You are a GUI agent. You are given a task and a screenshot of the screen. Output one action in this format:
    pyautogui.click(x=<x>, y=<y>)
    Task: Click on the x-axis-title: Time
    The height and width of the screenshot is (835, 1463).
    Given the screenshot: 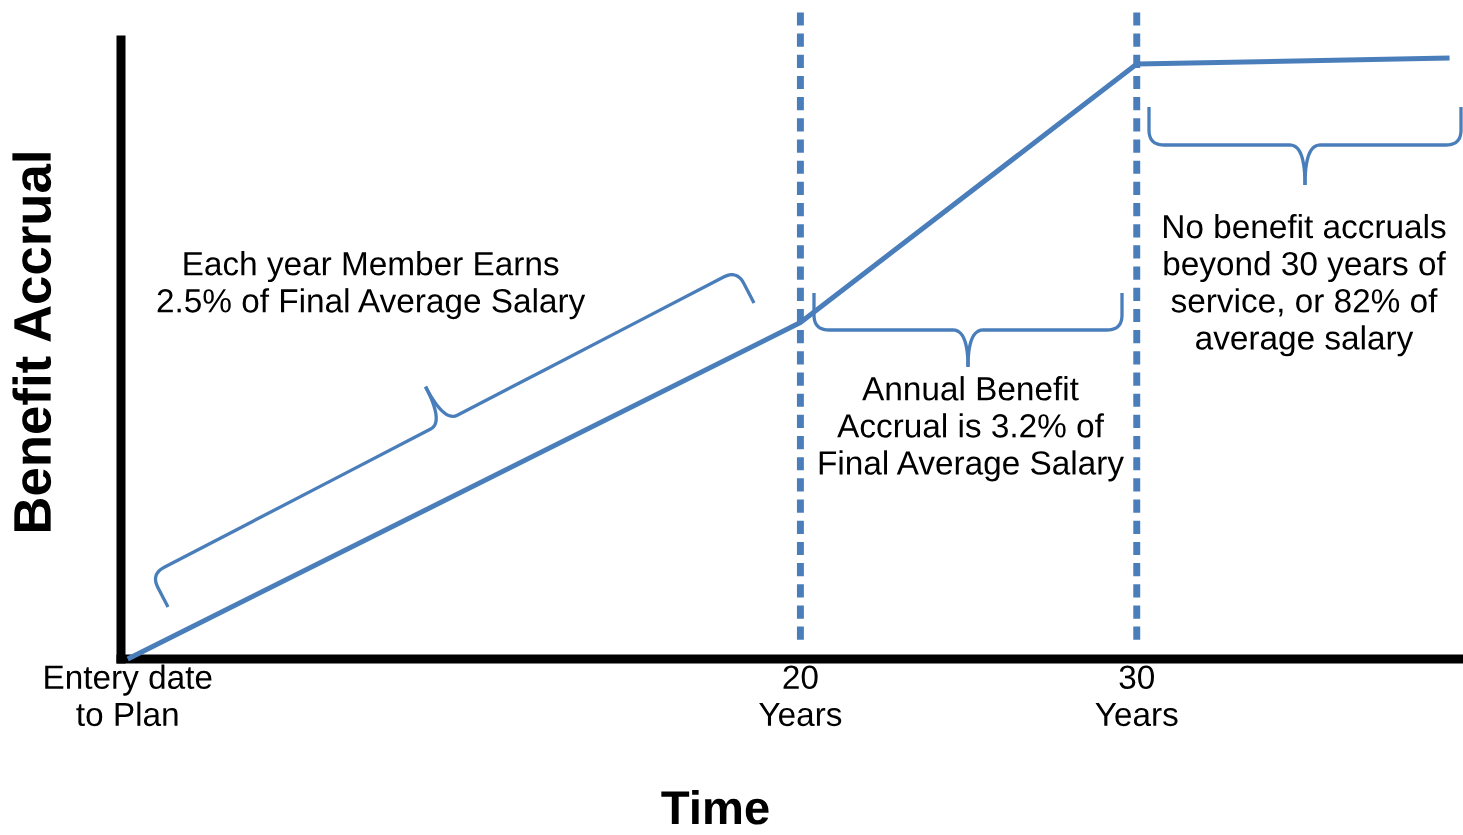 What is the action you would take?
    pyautogui.click(x=715, y=807)
    